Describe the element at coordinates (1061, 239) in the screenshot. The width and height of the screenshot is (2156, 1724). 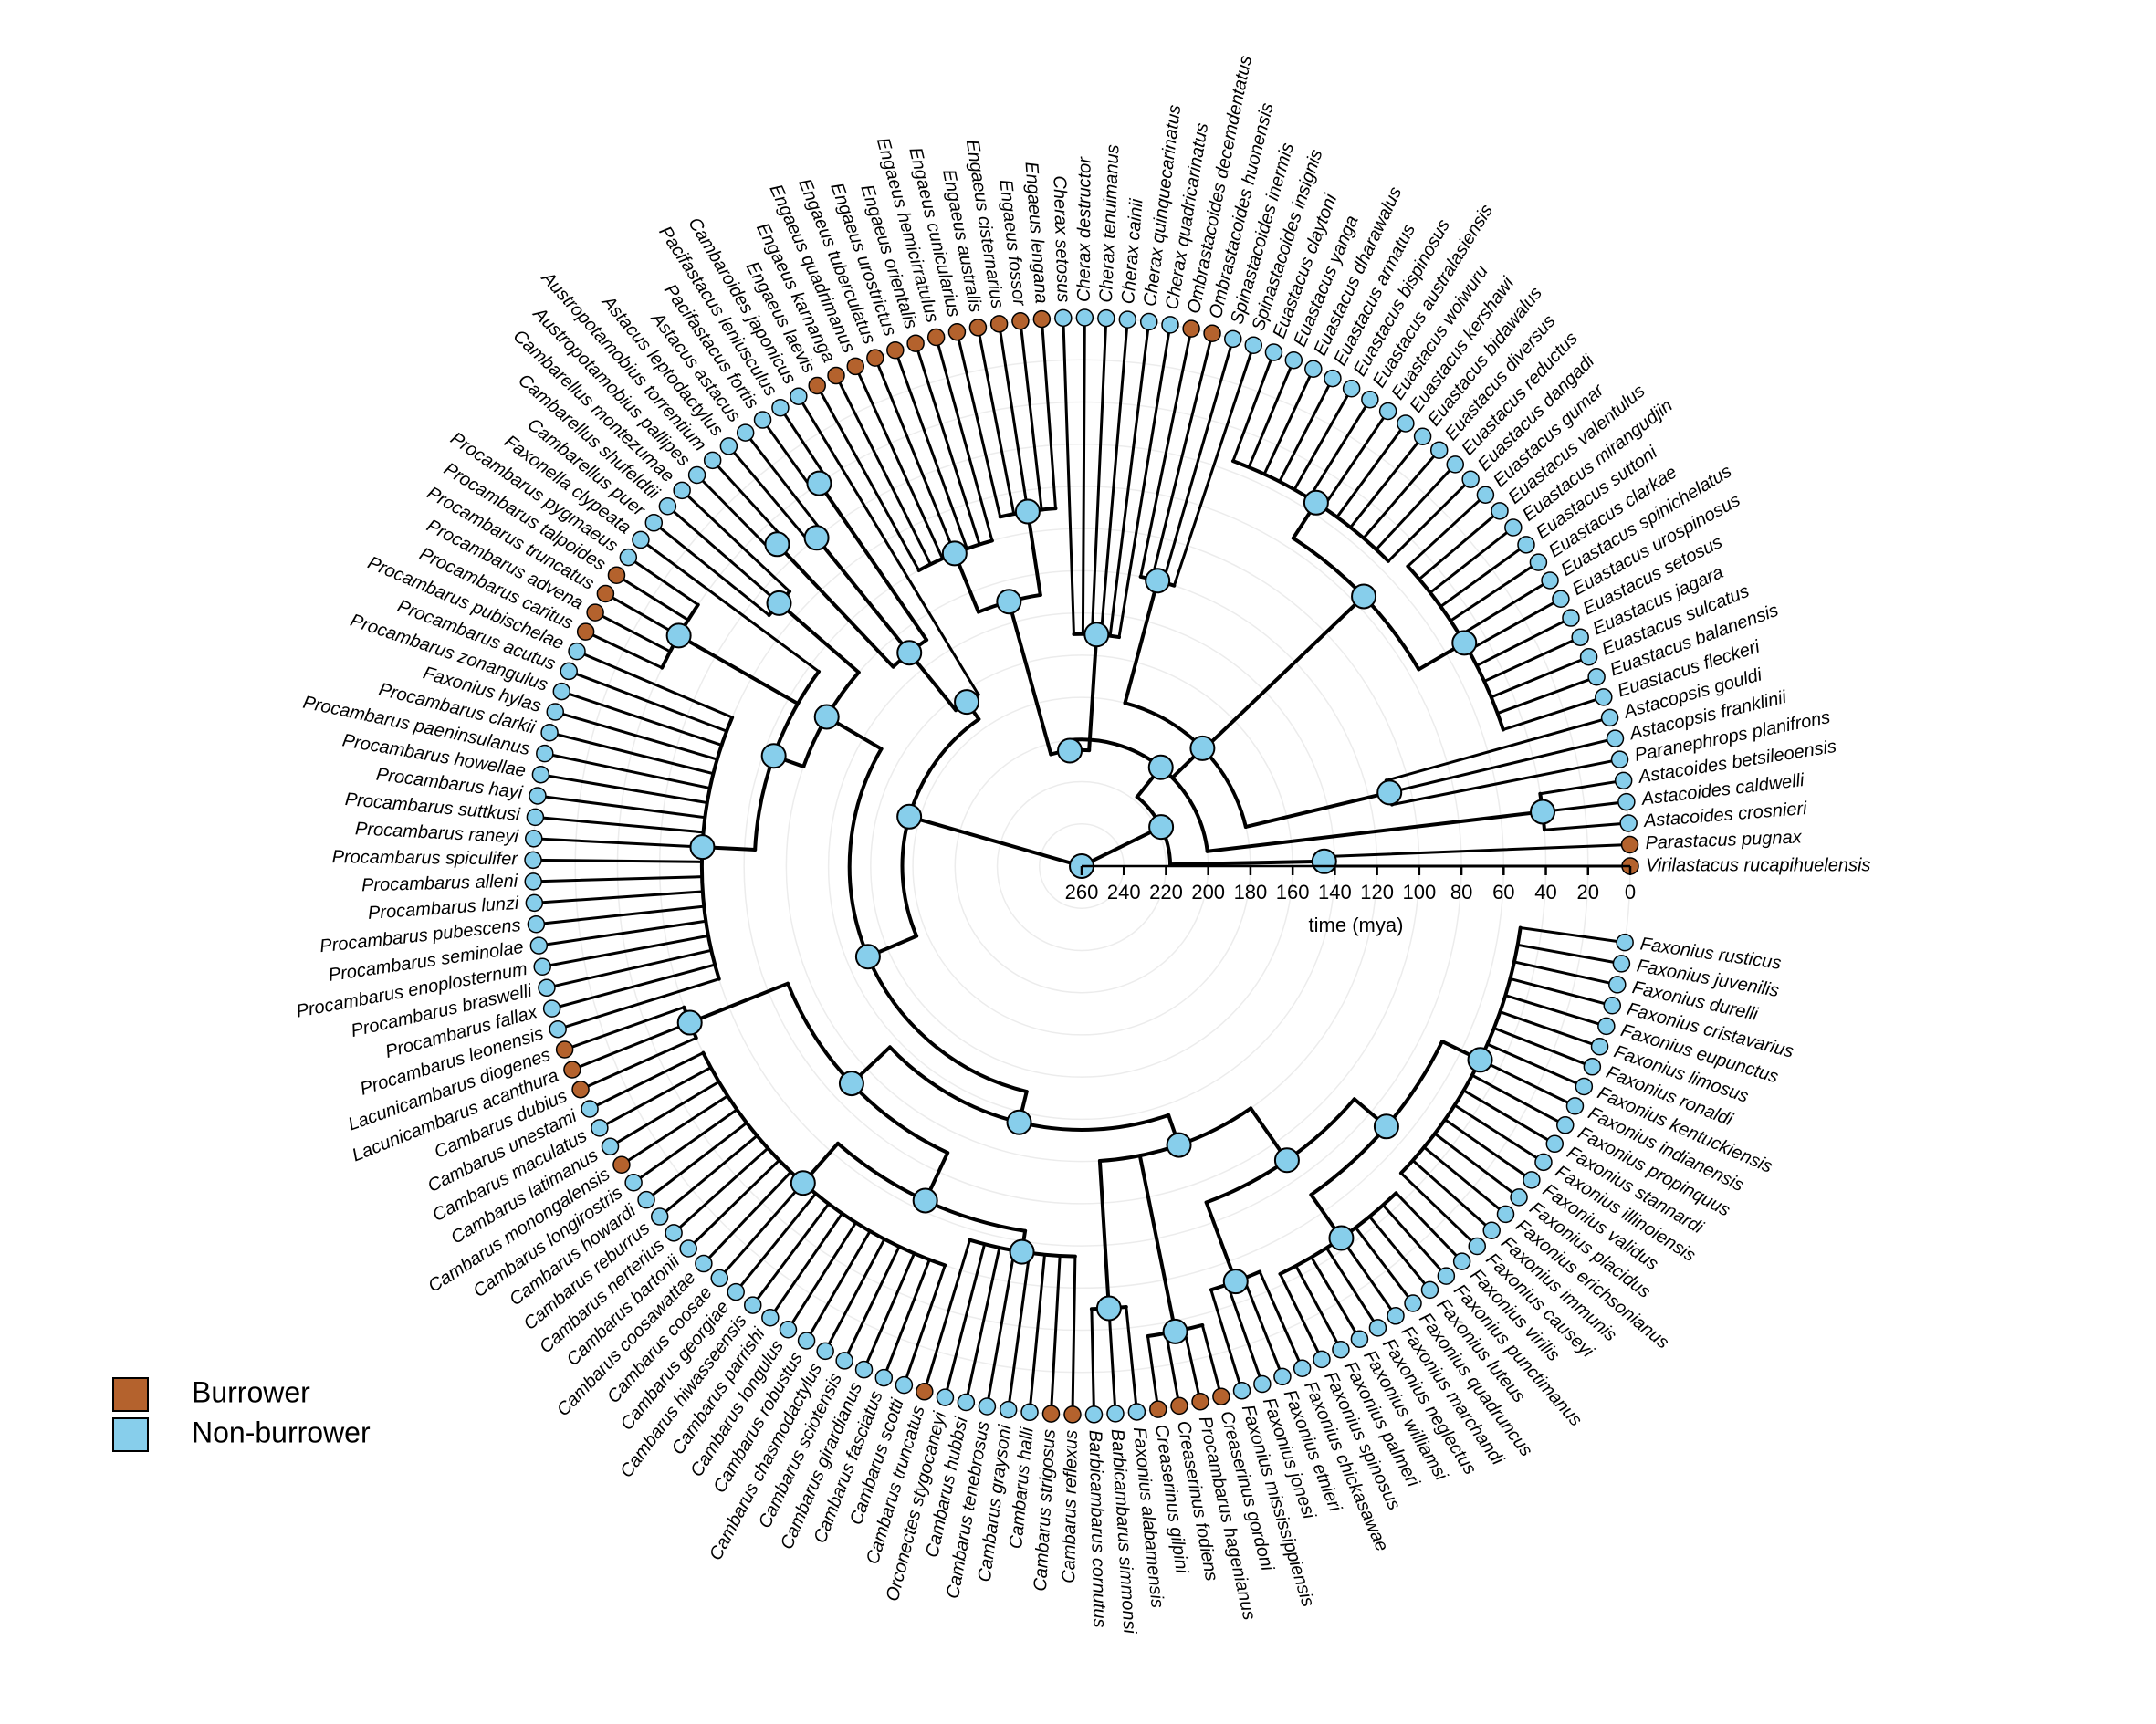
I see `tip-label: Cherax setosus` at that location.